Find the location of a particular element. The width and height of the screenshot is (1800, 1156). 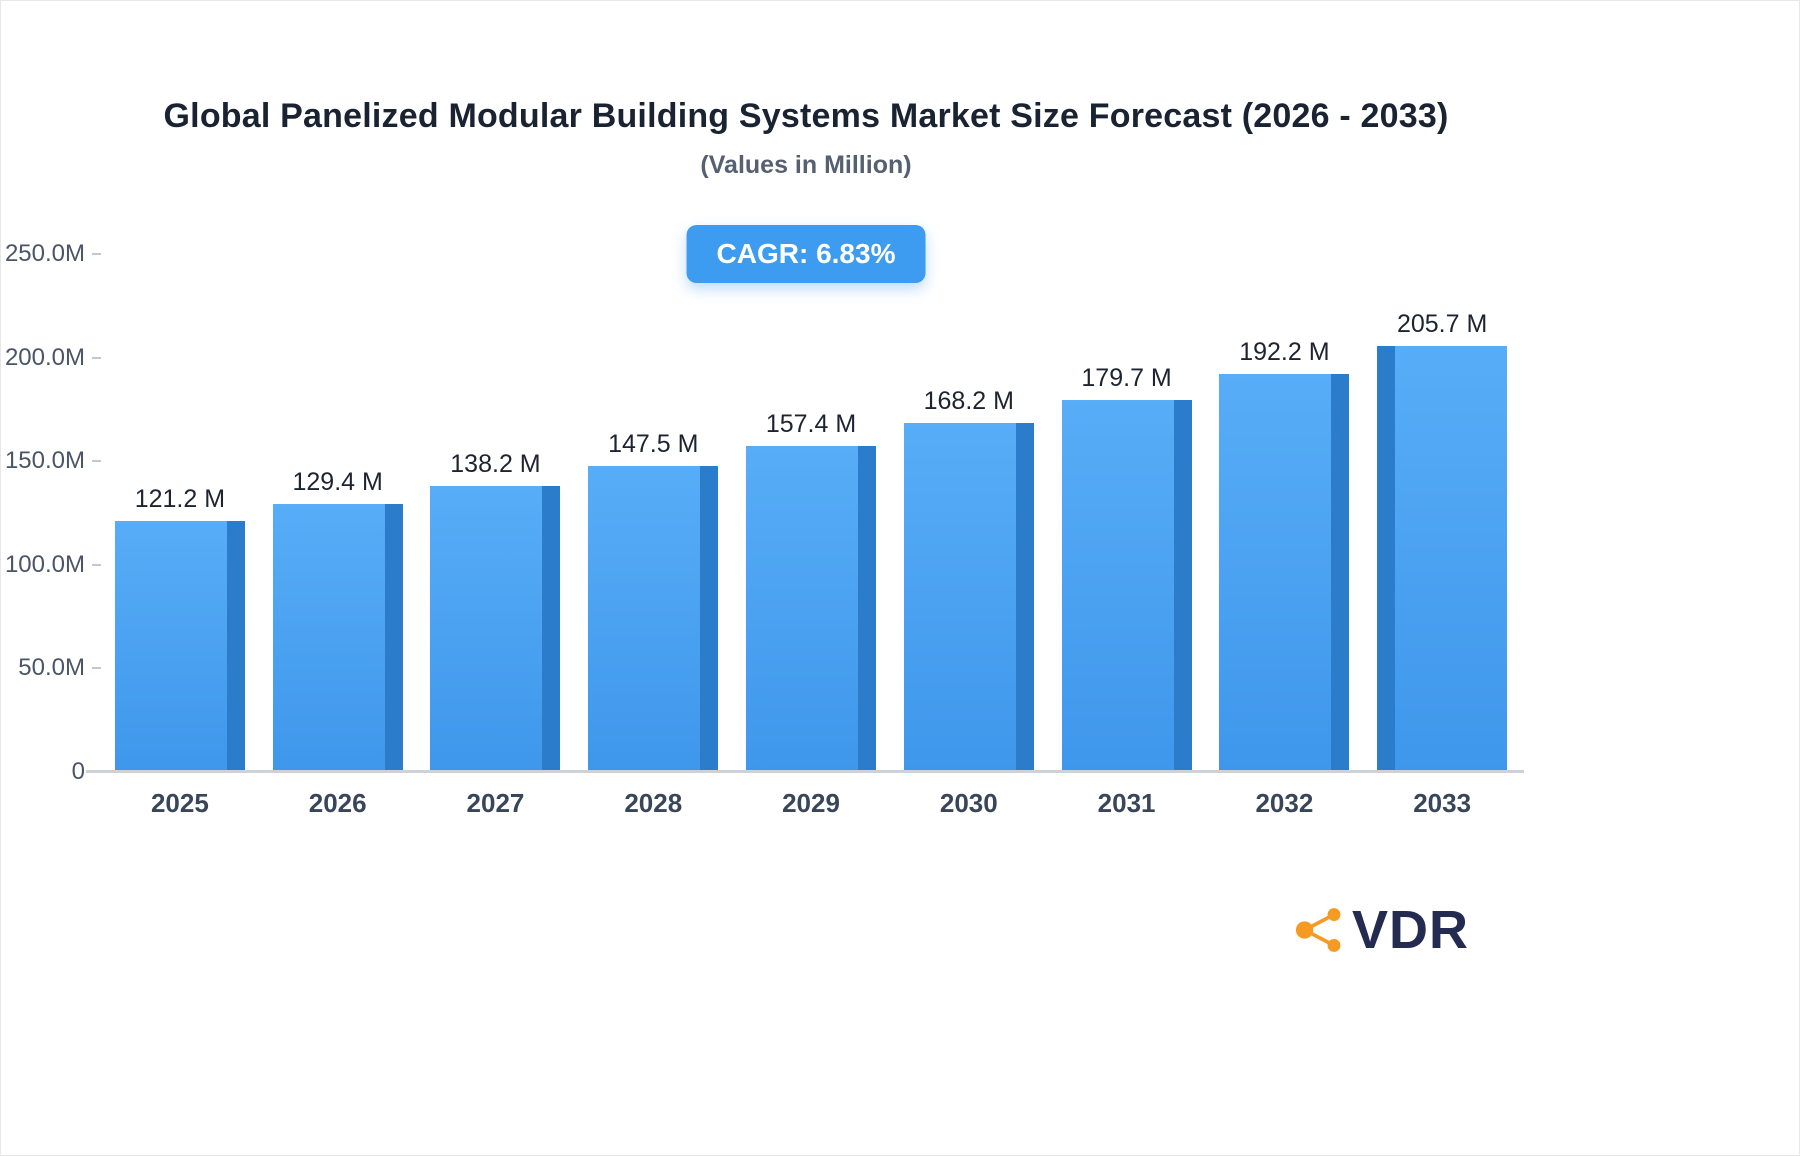

bar-value-label: 138.2 M is located at coordinates (495, 464).